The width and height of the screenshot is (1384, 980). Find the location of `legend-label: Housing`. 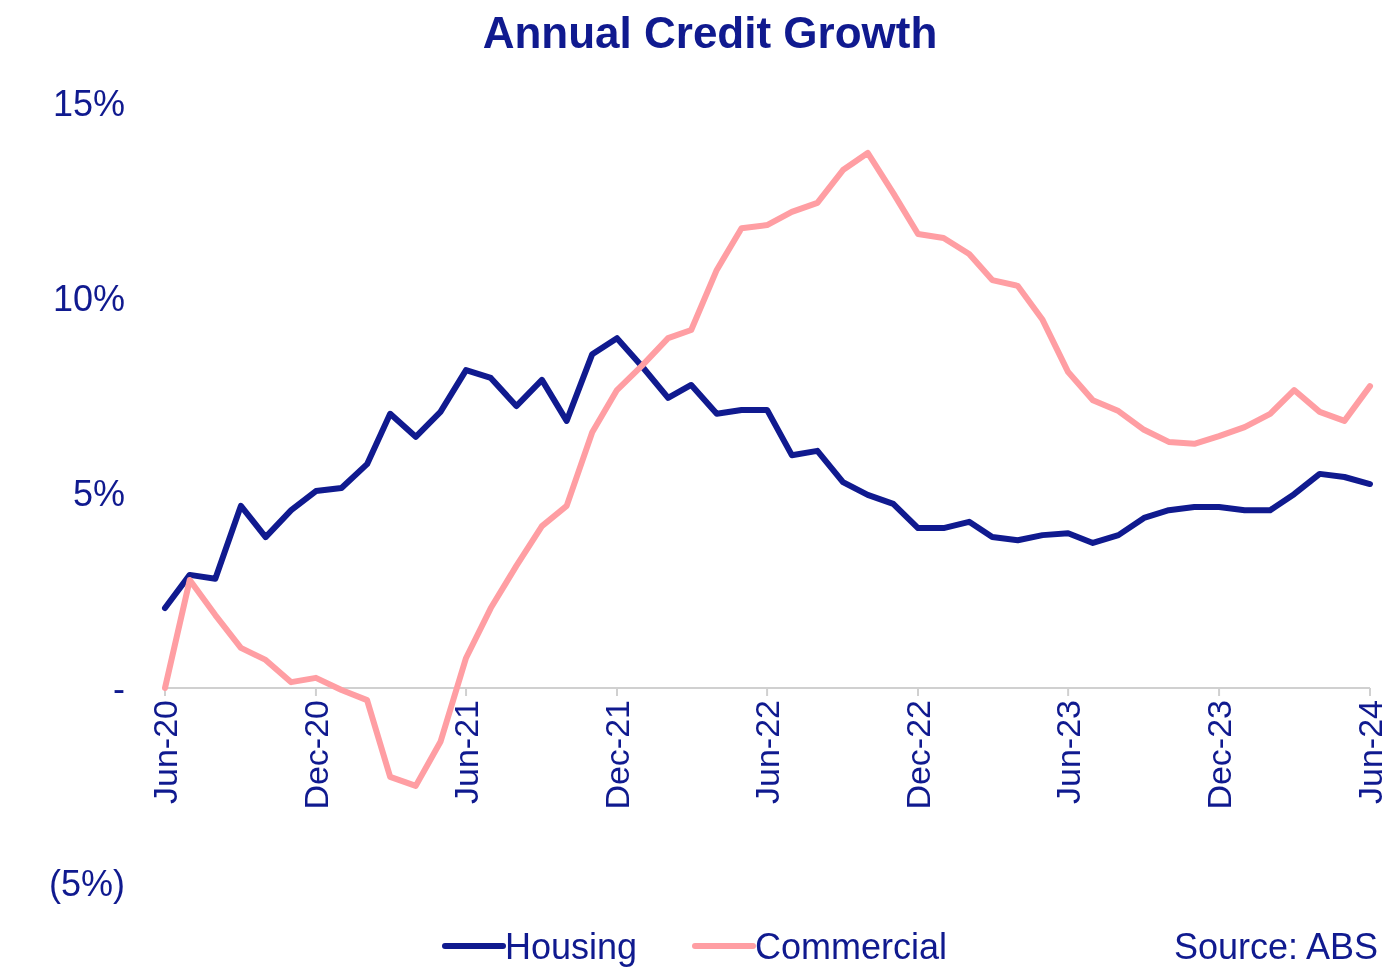

legend-label: Housing is located at coordinates (571, 946).